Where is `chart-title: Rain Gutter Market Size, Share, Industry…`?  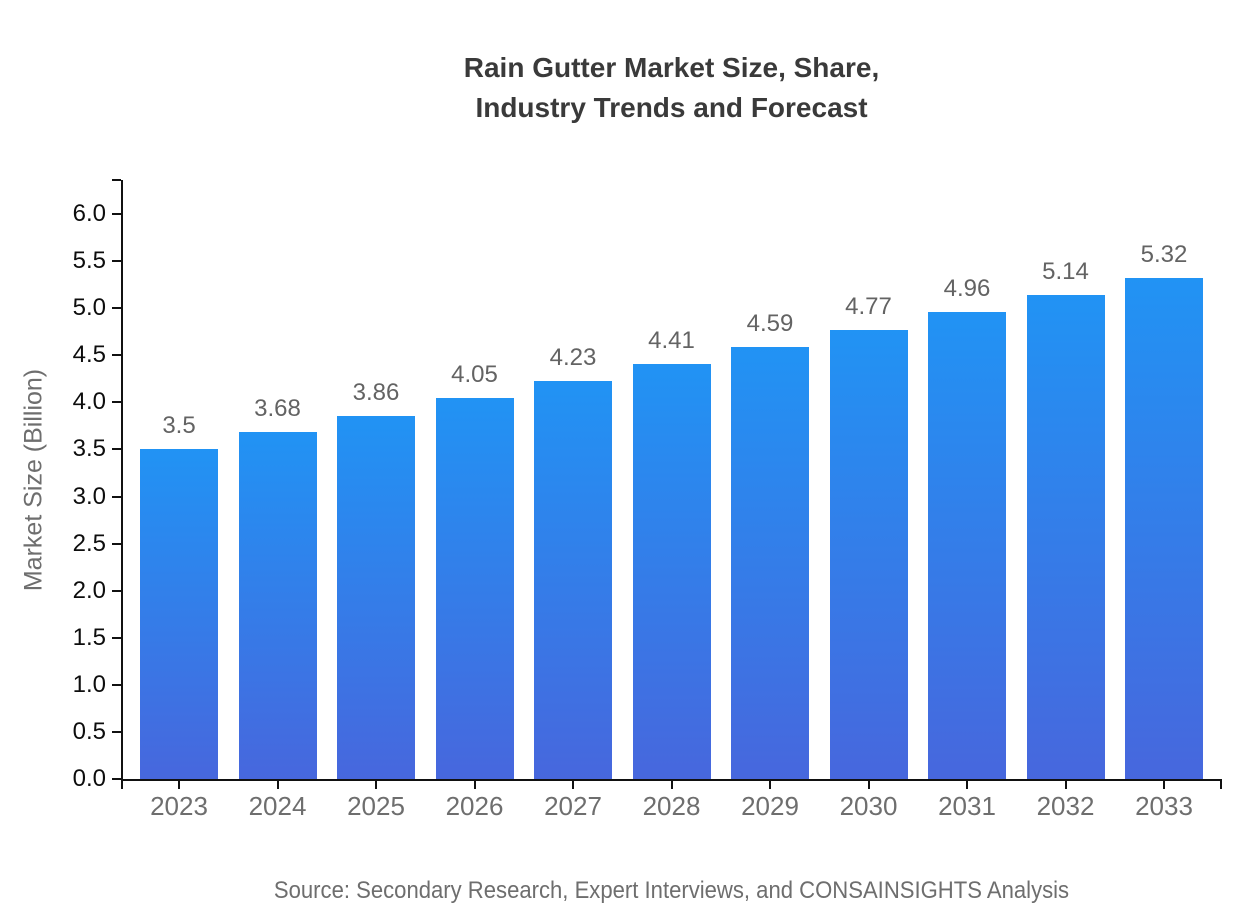
chart-title: Rain Gutter Market Size, Share, Industry… is located at coordinates (671, 88).